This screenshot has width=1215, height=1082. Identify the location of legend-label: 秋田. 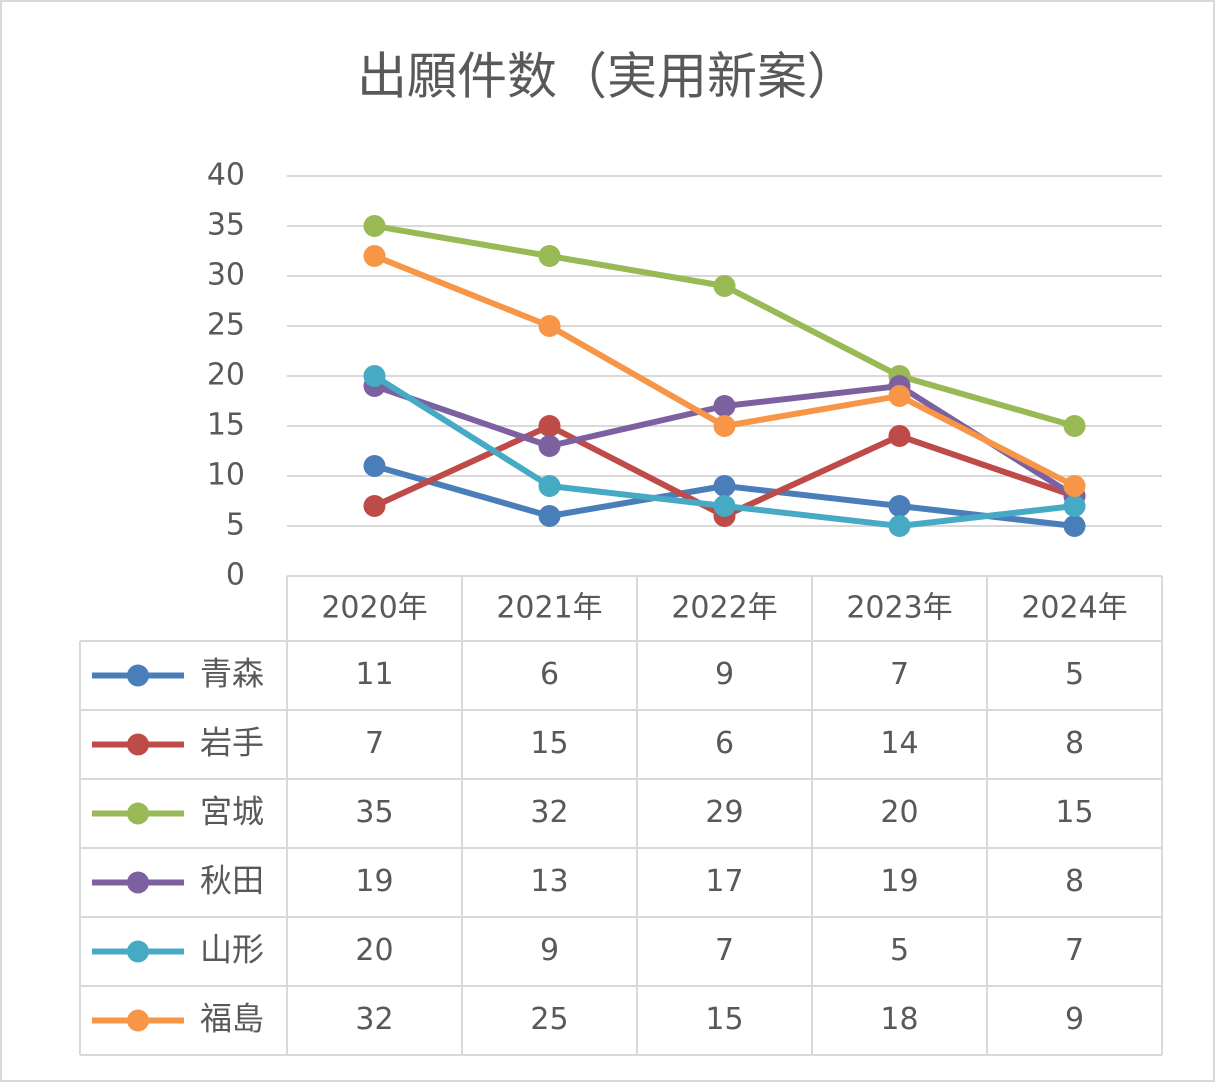
(232, 881).